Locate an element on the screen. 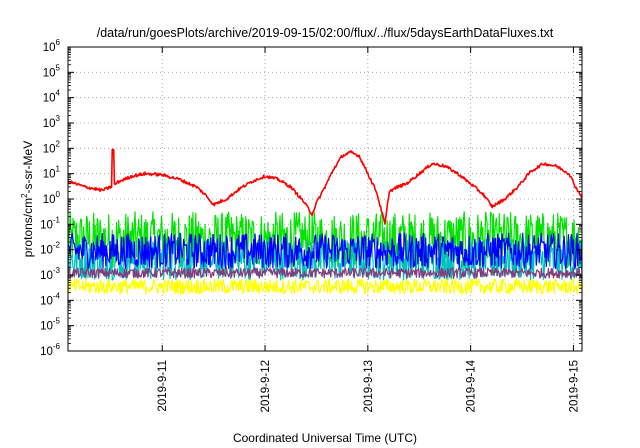 Image resolution: width=640 pixels, height=448 pixels. y-tick-label: 10³ is located at coordinates (52, 122).